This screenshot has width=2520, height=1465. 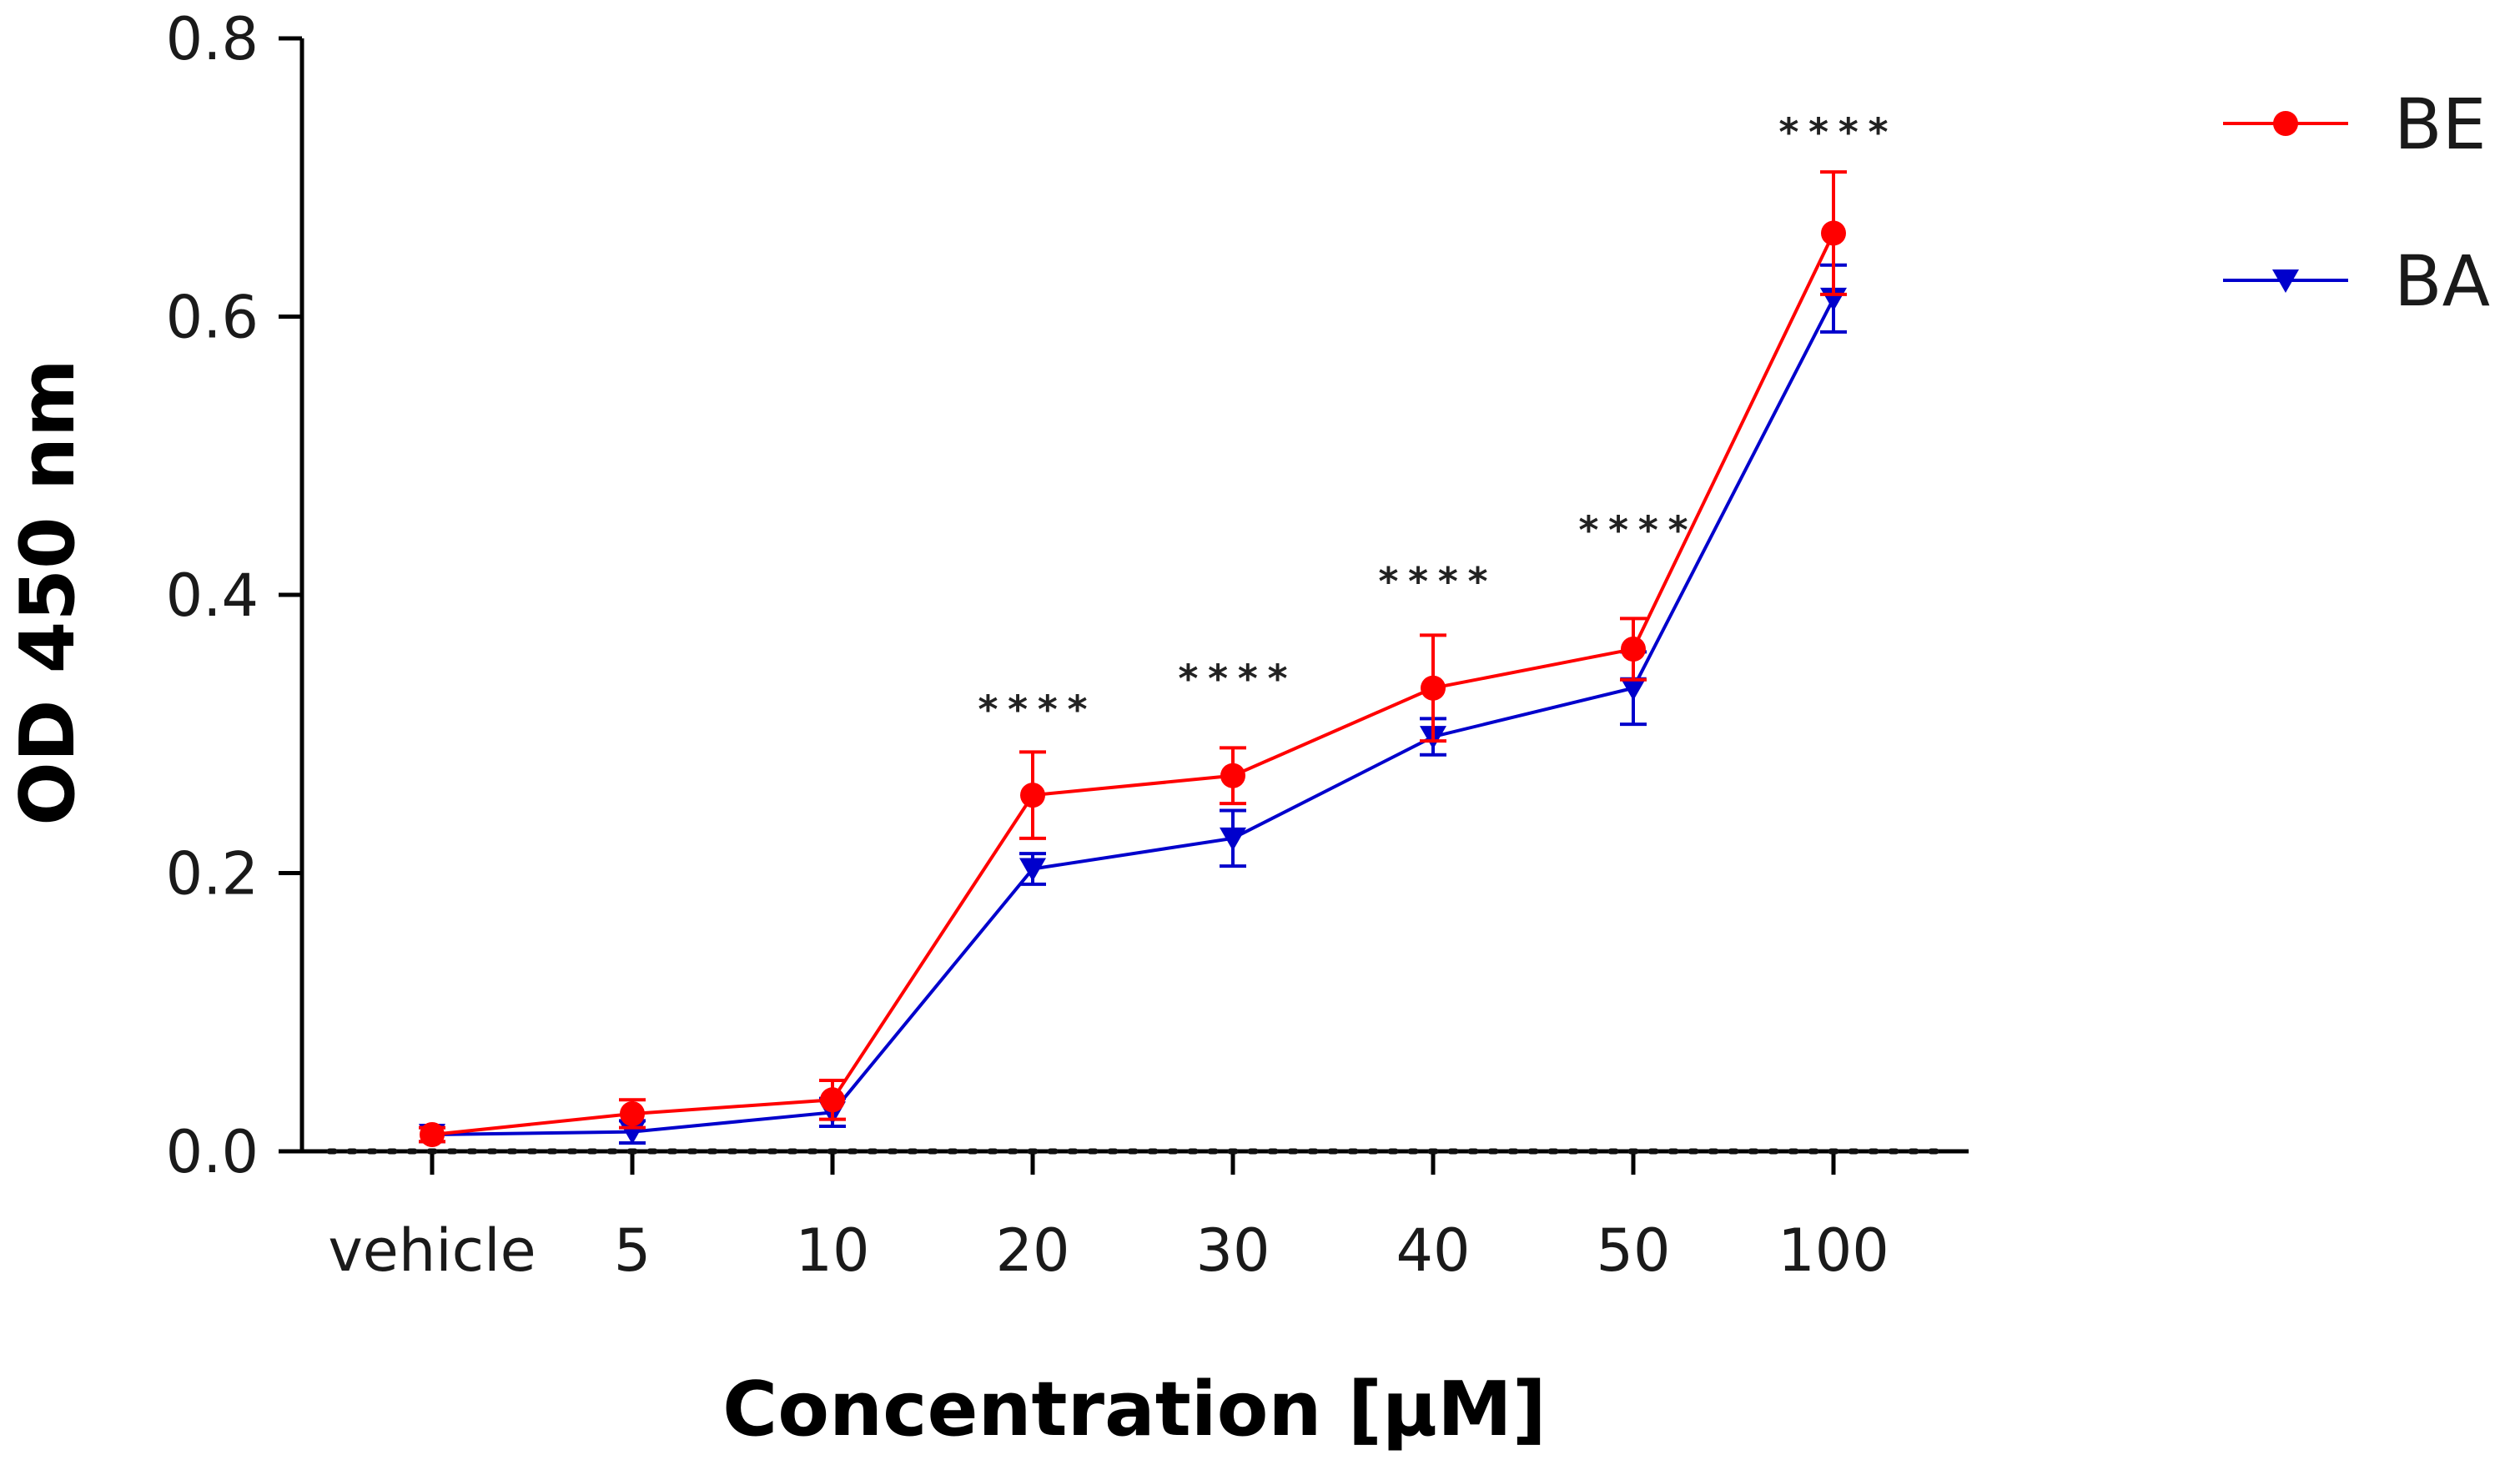 What do you see at coordinates (2440, 124) in the screenshot?
I see `legend-label-be: BE` at bounding box center [2440, 124].